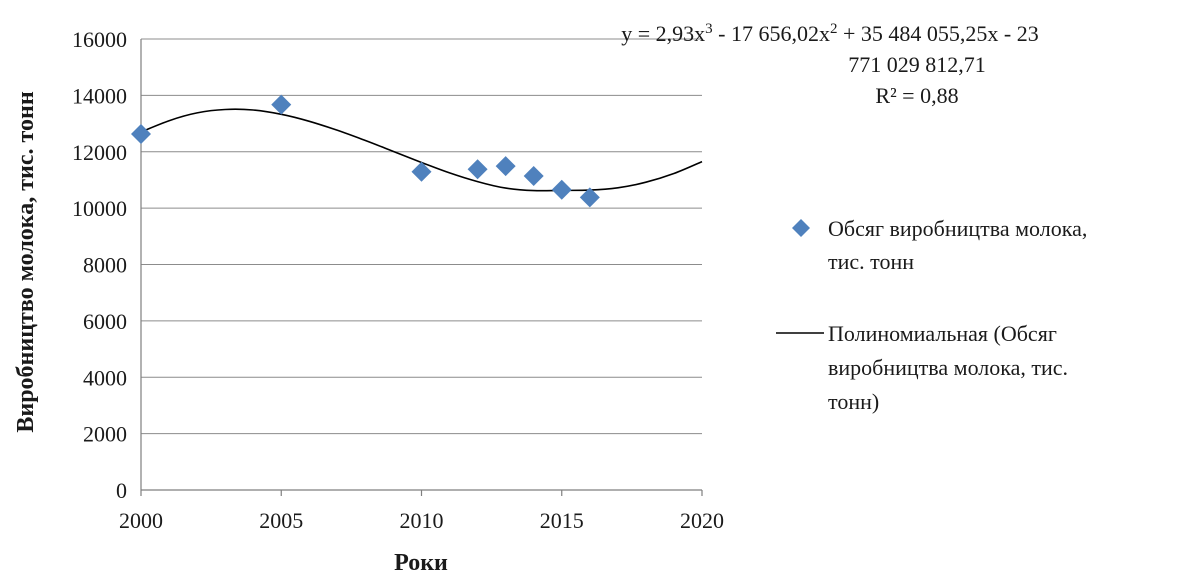  Describe the element at coordinates (938, 33) in the screenshot. I see `eq-tail: + 35 484 055,25x - 23` at that location.